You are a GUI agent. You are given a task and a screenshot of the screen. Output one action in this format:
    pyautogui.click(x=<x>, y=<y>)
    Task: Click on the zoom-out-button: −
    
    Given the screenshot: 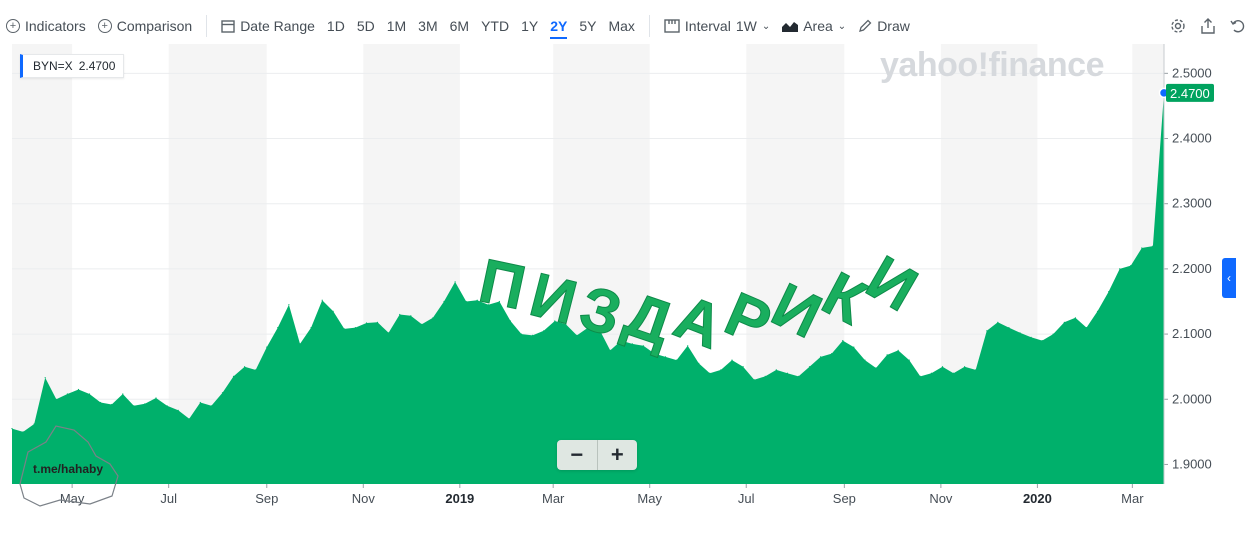 What is the action you would take?
    pyautogui.click(x=577, y=455)
    